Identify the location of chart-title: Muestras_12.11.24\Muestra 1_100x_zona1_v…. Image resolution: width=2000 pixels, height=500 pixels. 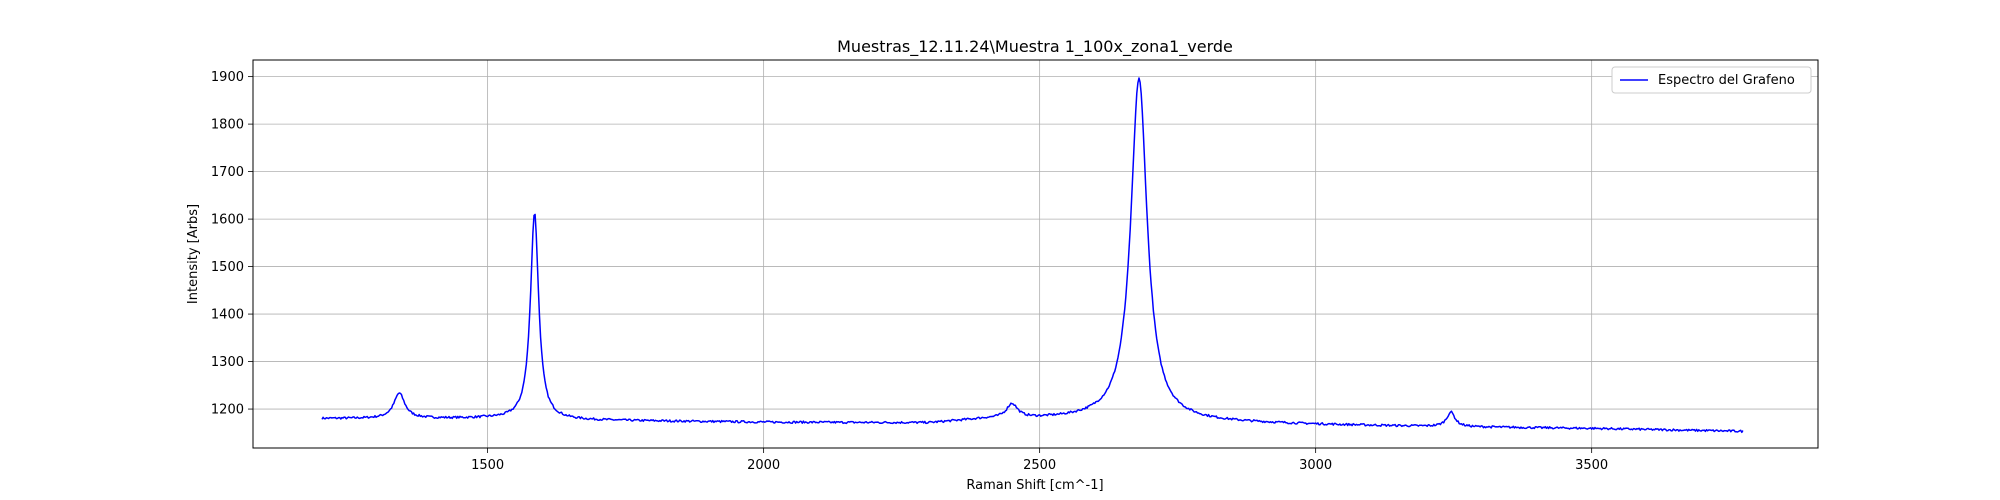
(1035, 47).